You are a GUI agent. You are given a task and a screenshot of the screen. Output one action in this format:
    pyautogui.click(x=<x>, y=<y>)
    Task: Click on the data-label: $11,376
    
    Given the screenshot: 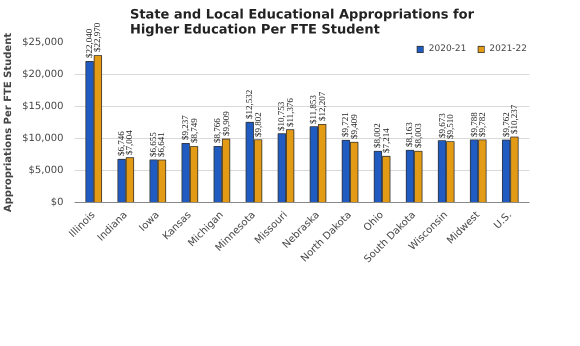 What is the action you would take?
    pyautogui.click(x=289, y=112)
    